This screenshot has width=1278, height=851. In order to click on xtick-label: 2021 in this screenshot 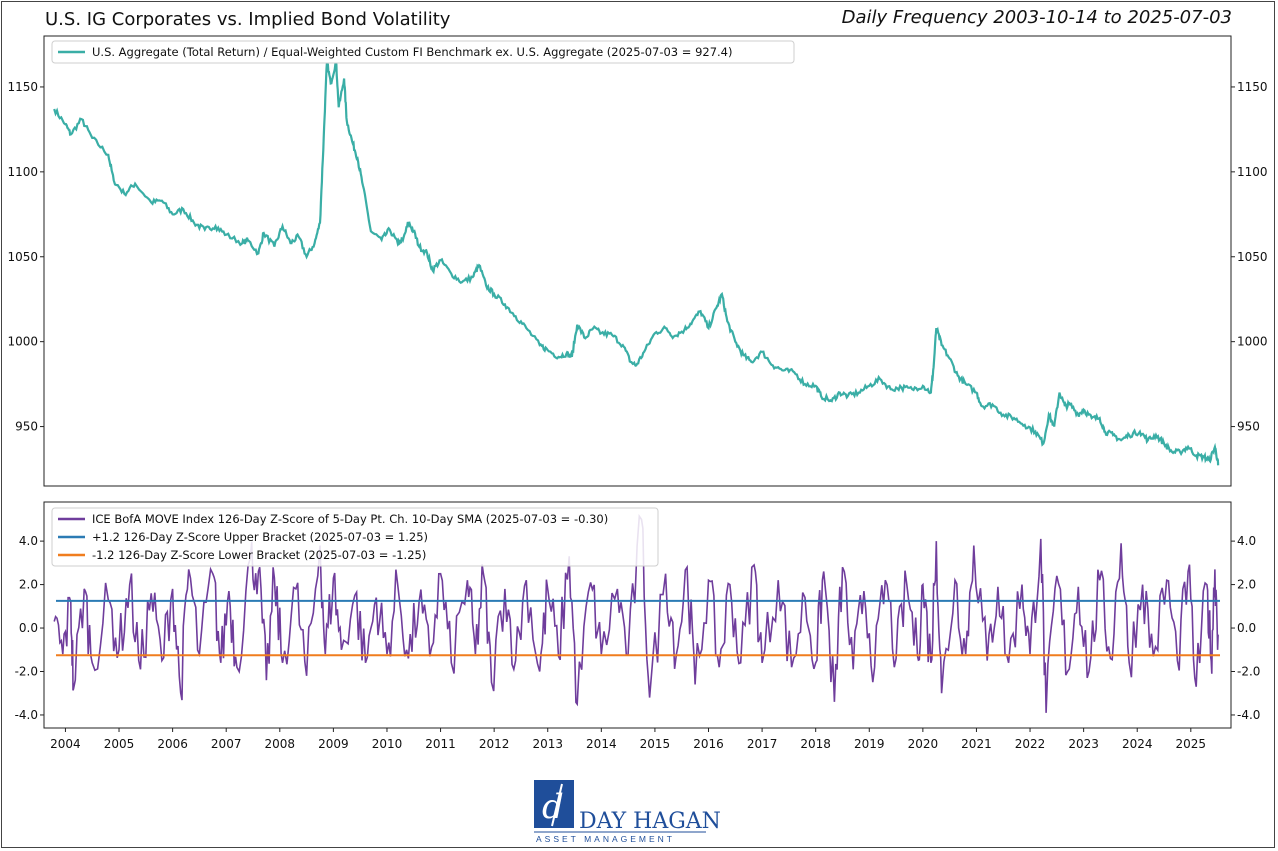, I will do `click(976, 744)`.